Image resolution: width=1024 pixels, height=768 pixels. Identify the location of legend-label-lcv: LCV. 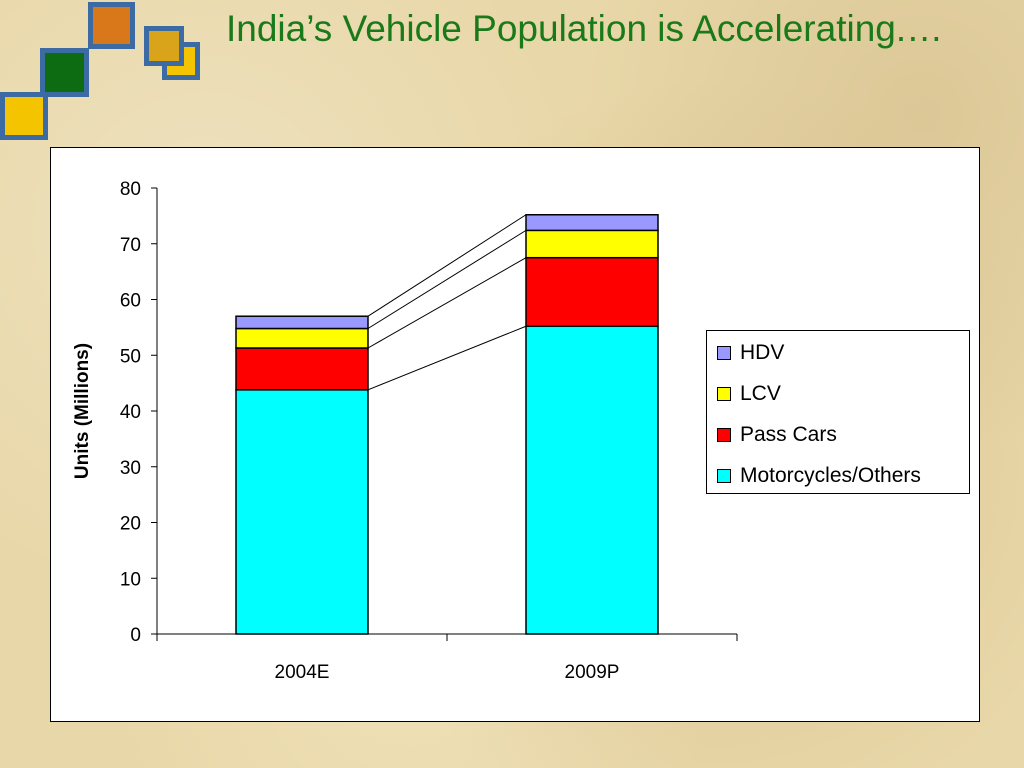
(760, 393).